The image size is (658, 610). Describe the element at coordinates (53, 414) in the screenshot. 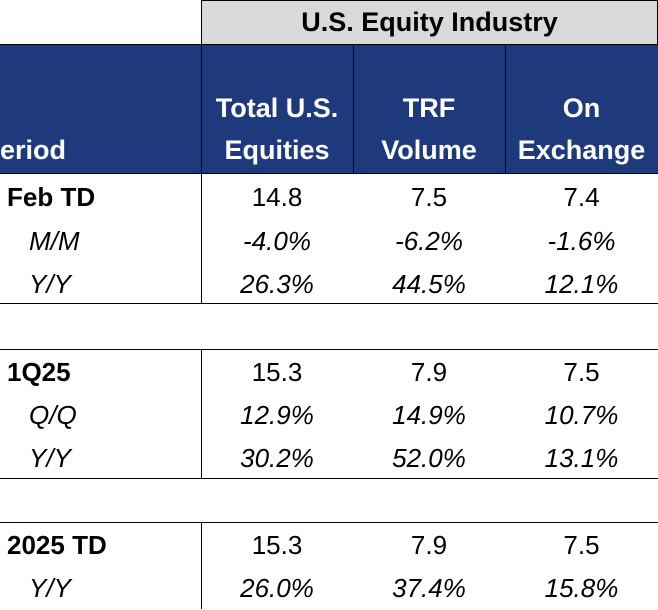

I see `row-label: Q/Q` at that location.